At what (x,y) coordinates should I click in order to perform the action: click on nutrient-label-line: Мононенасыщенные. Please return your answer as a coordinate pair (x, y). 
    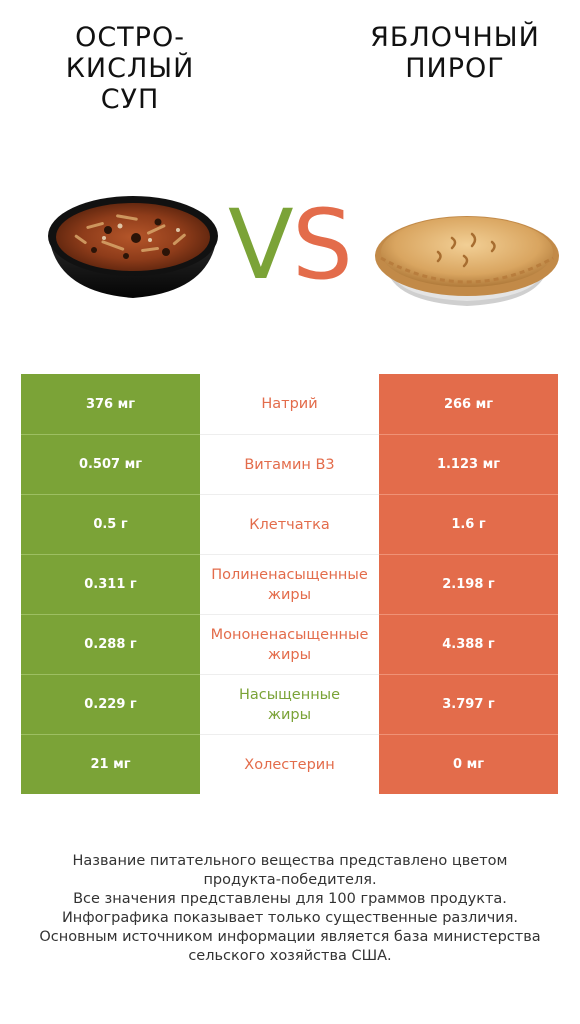
    Looking at the image, I should click on (289, 634).